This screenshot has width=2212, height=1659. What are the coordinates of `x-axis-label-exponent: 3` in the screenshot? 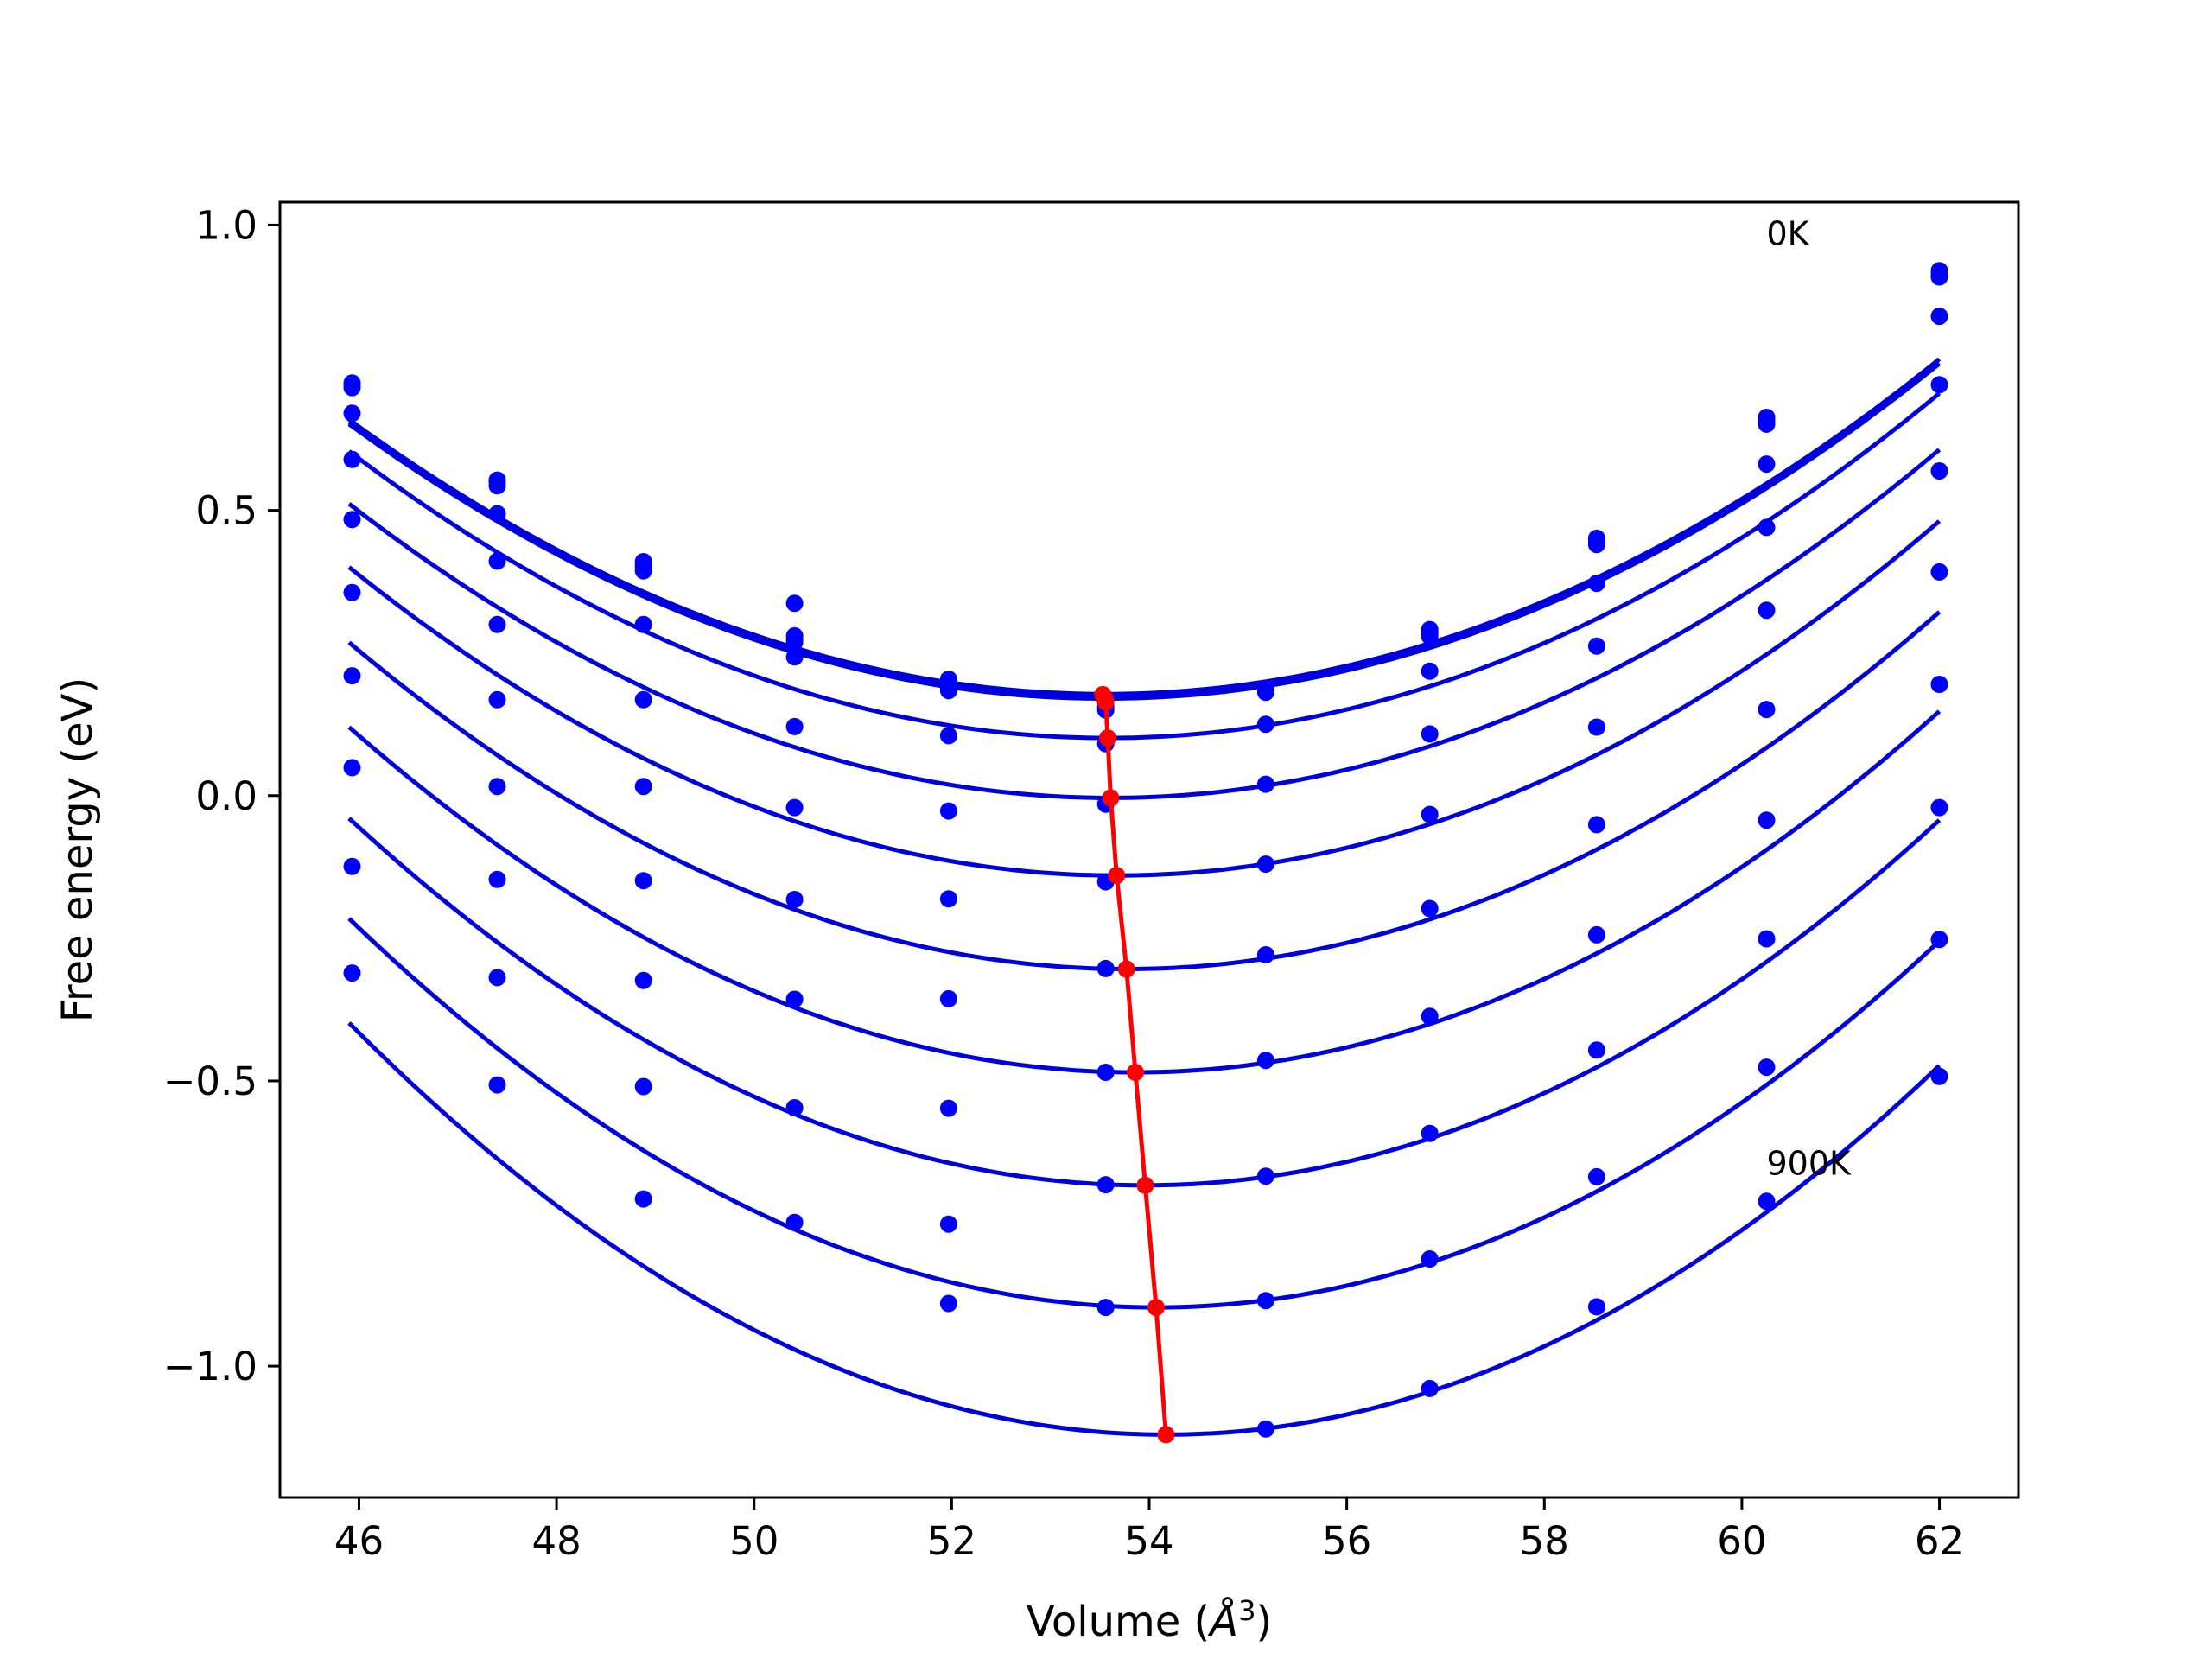 It's located at (1246, 1610).